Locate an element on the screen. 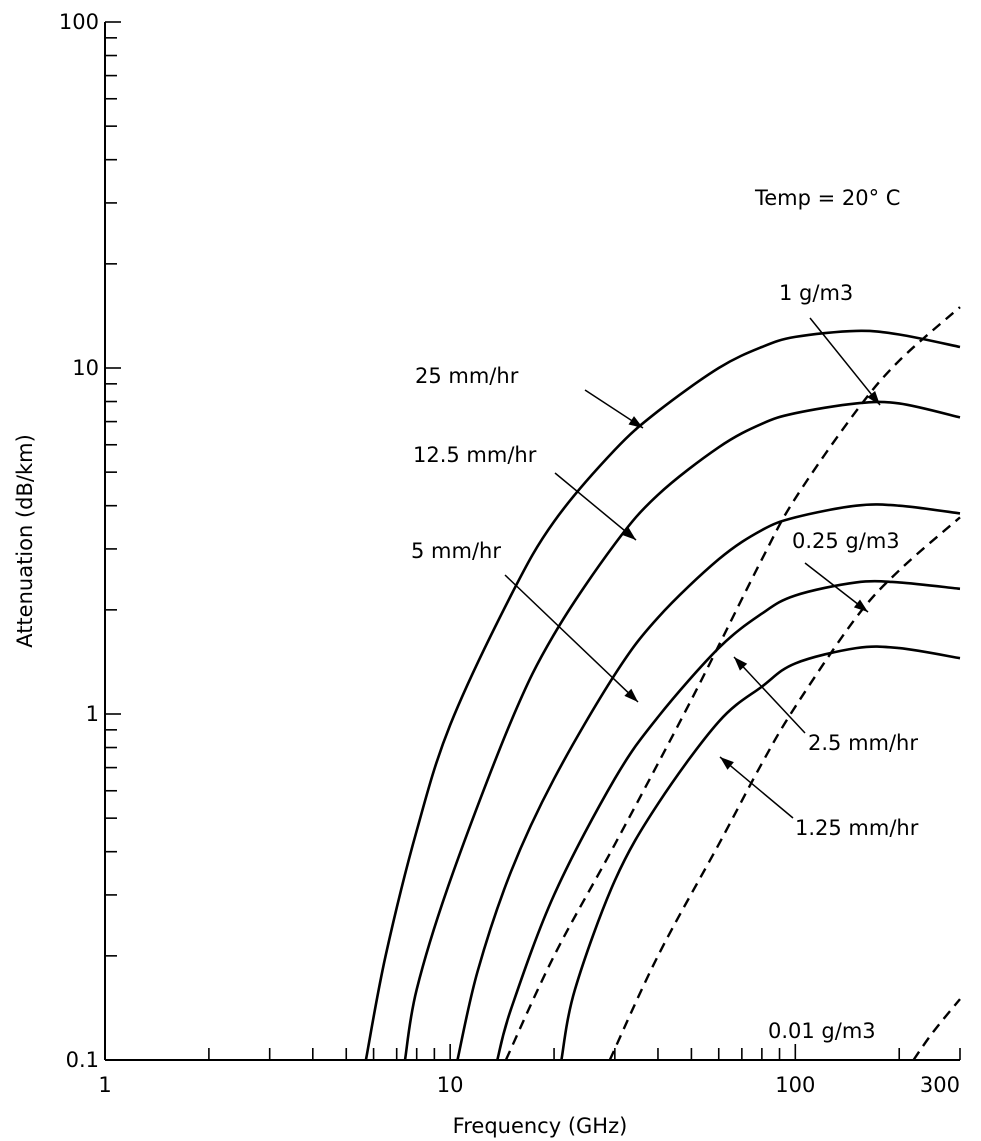  label-rain-25: 25 mm/hr is located at coordinates (467, 376).